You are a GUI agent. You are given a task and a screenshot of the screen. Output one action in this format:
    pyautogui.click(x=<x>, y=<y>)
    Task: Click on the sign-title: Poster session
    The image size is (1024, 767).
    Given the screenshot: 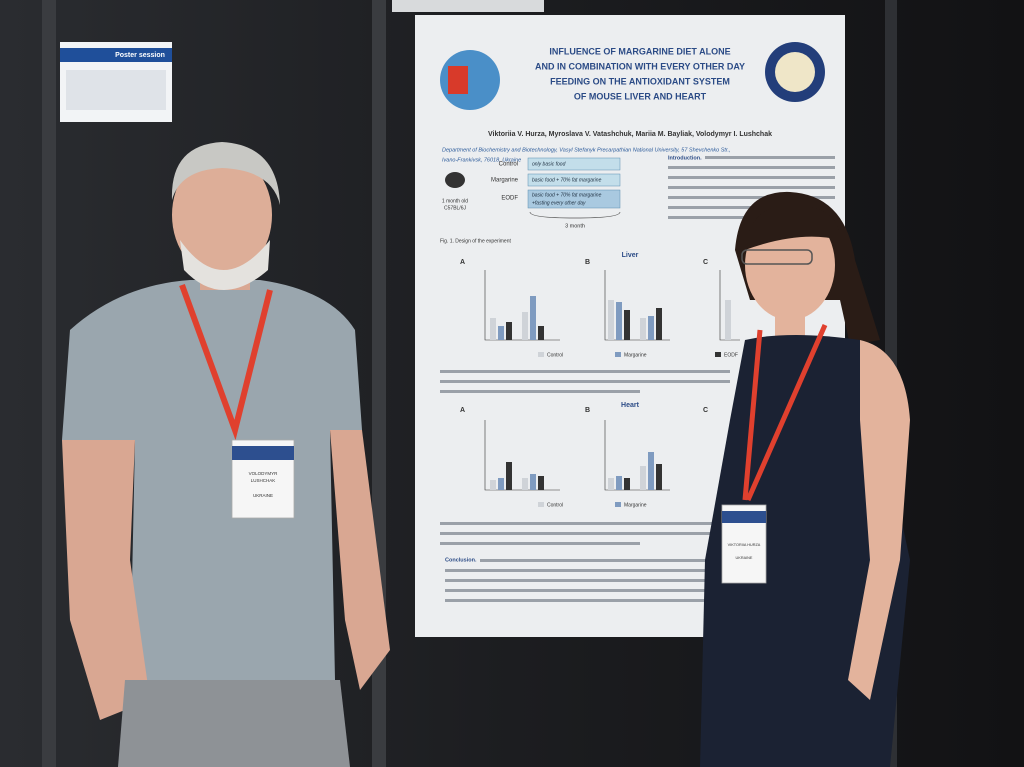 What is the action you would take?
    pyautogui.click(x=140, y=55)
    